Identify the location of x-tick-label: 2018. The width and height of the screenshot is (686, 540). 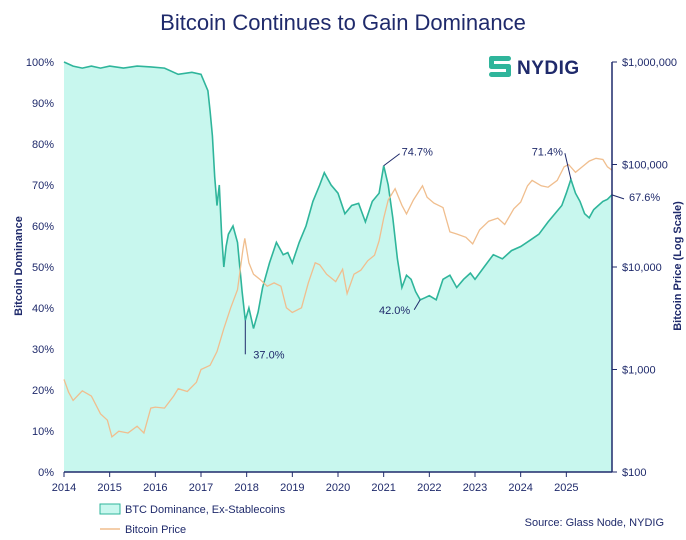
(246, 488).